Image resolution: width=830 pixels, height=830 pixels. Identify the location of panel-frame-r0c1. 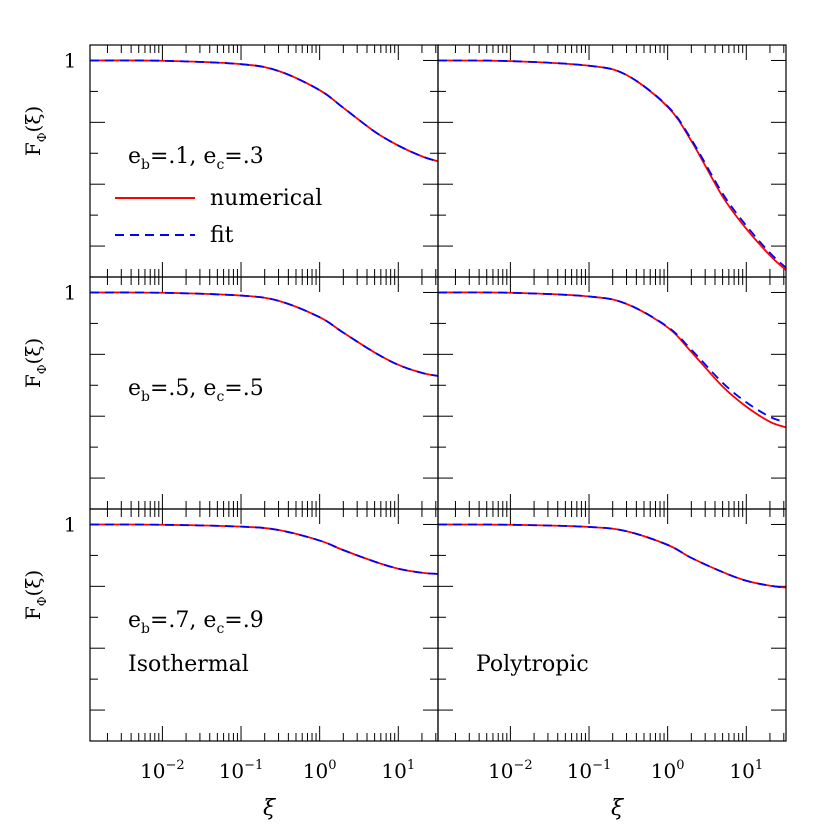
(612, 161).